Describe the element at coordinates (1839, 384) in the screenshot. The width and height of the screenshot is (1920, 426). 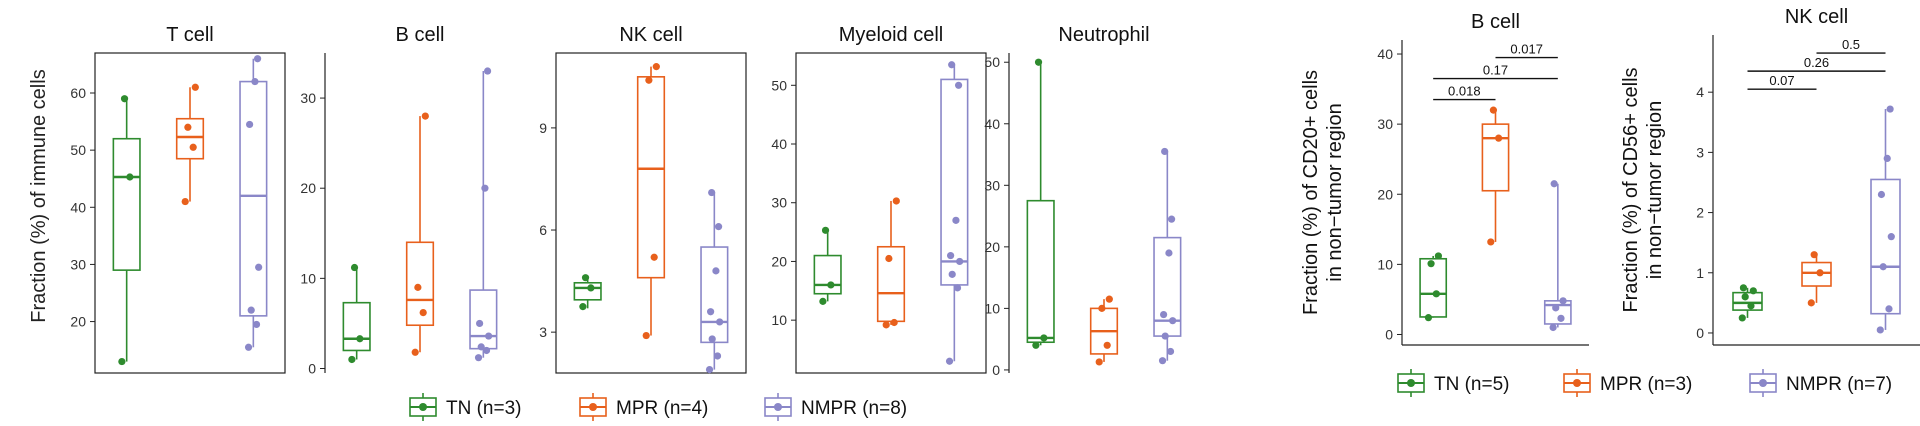
I see `legend-label: NMPR (n=7)` at that location.